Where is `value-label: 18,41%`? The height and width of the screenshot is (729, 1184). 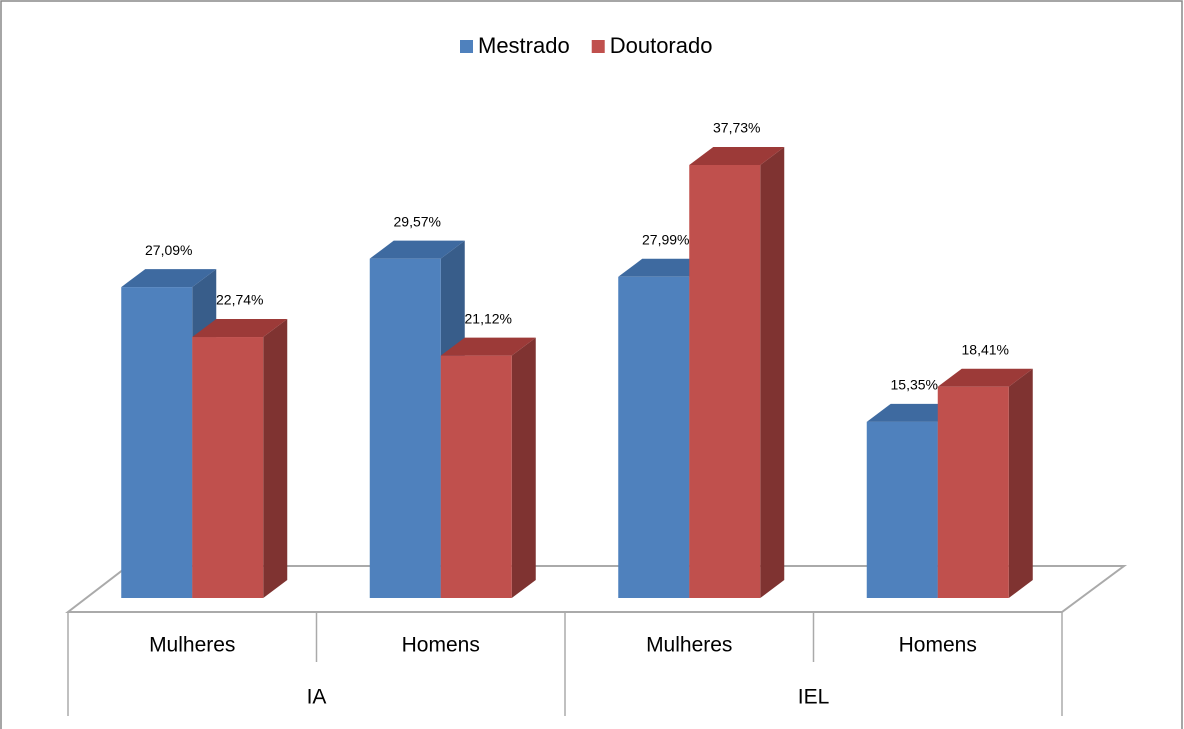
value-label: 18,41% is located at coordinates (985, 349).